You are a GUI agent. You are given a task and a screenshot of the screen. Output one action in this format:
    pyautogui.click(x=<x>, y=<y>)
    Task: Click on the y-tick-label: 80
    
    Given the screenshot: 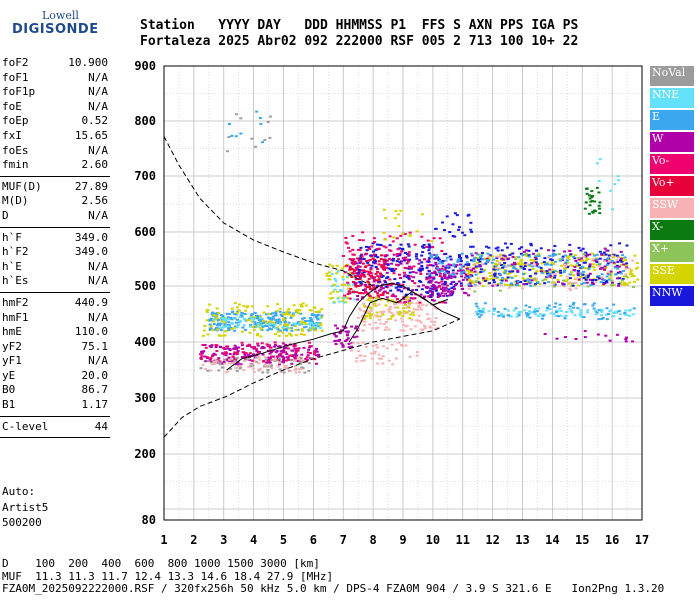 What is the action you would take?
    pyautogui.click(x=149, y=520)
    